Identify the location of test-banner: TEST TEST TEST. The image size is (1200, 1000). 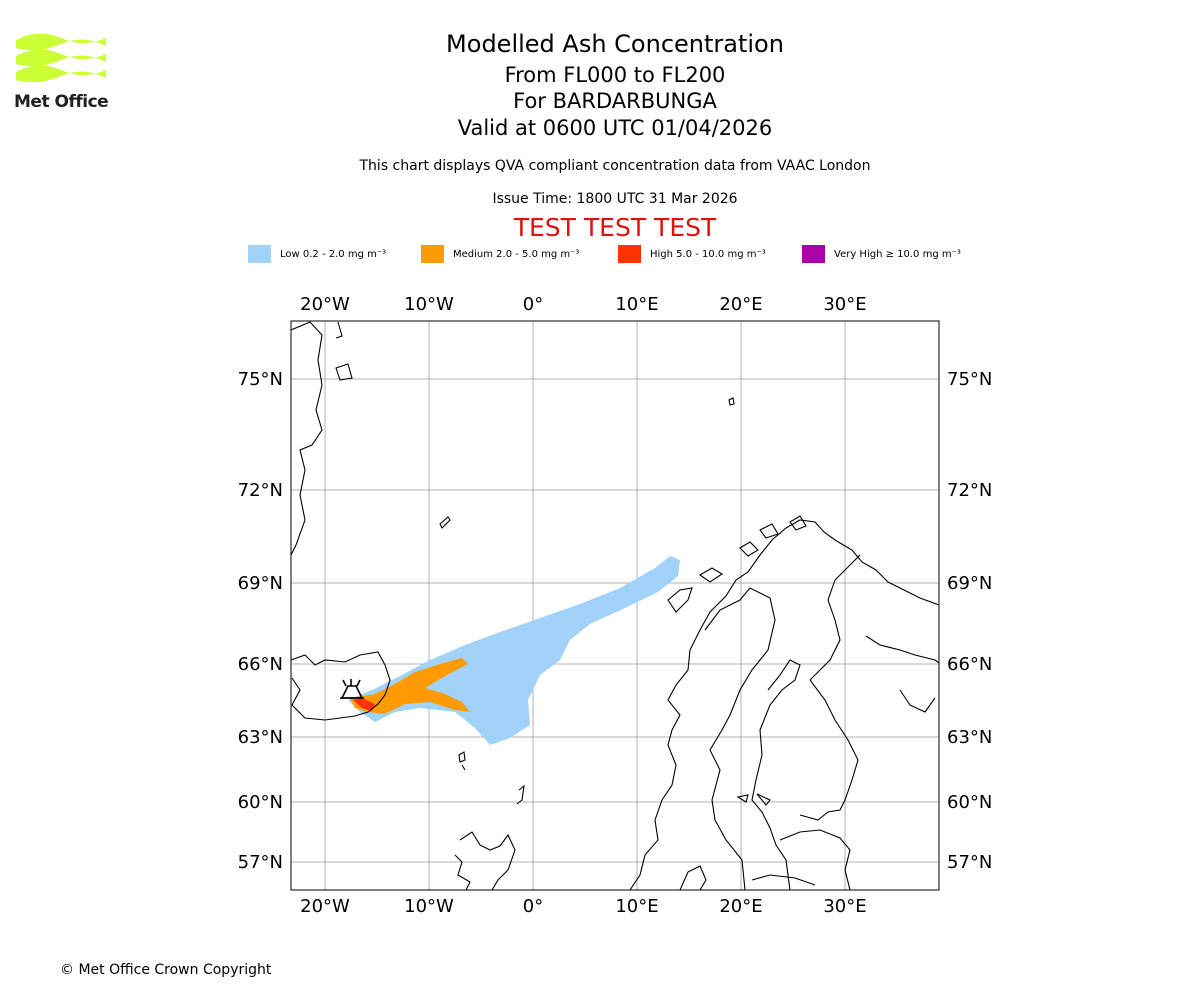
(615, 227).